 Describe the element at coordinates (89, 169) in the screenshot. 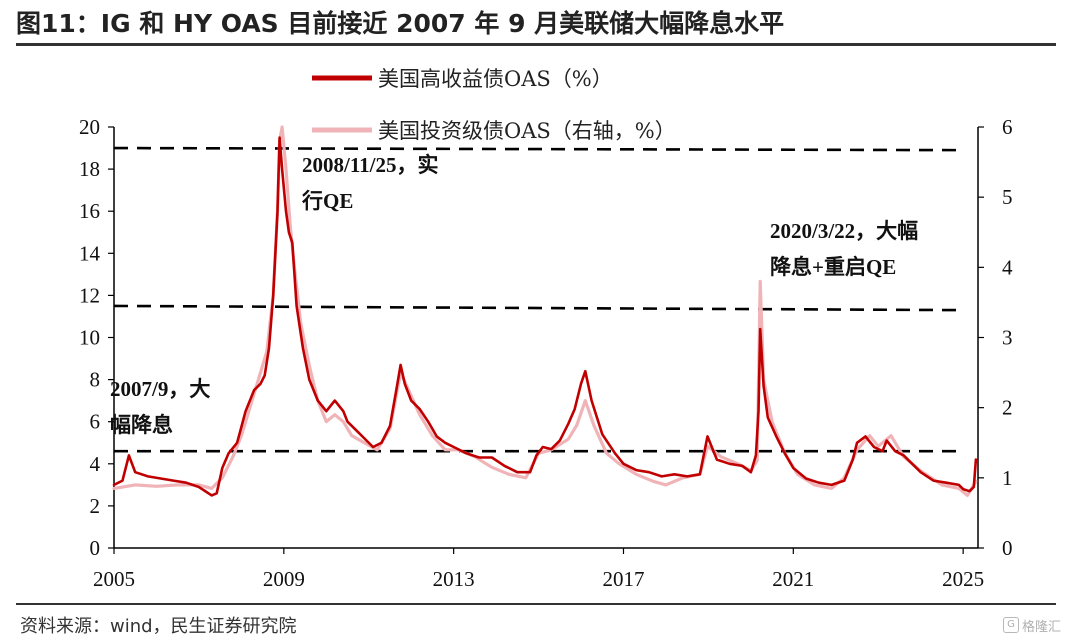

I see `y-left-tick-label: 18` at that location.